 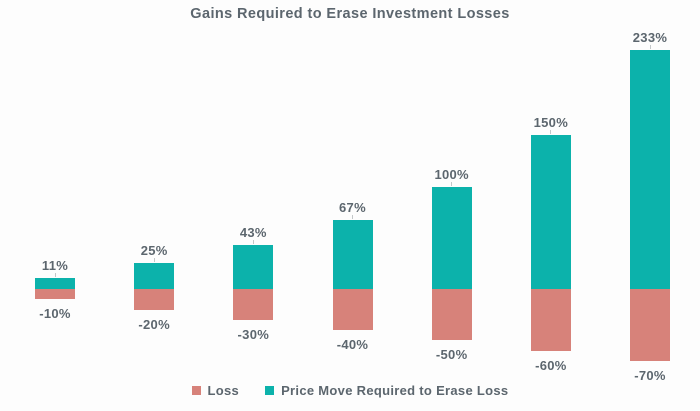 I want to click on legend-item-loss: Loss, so click(x=215, y=390).